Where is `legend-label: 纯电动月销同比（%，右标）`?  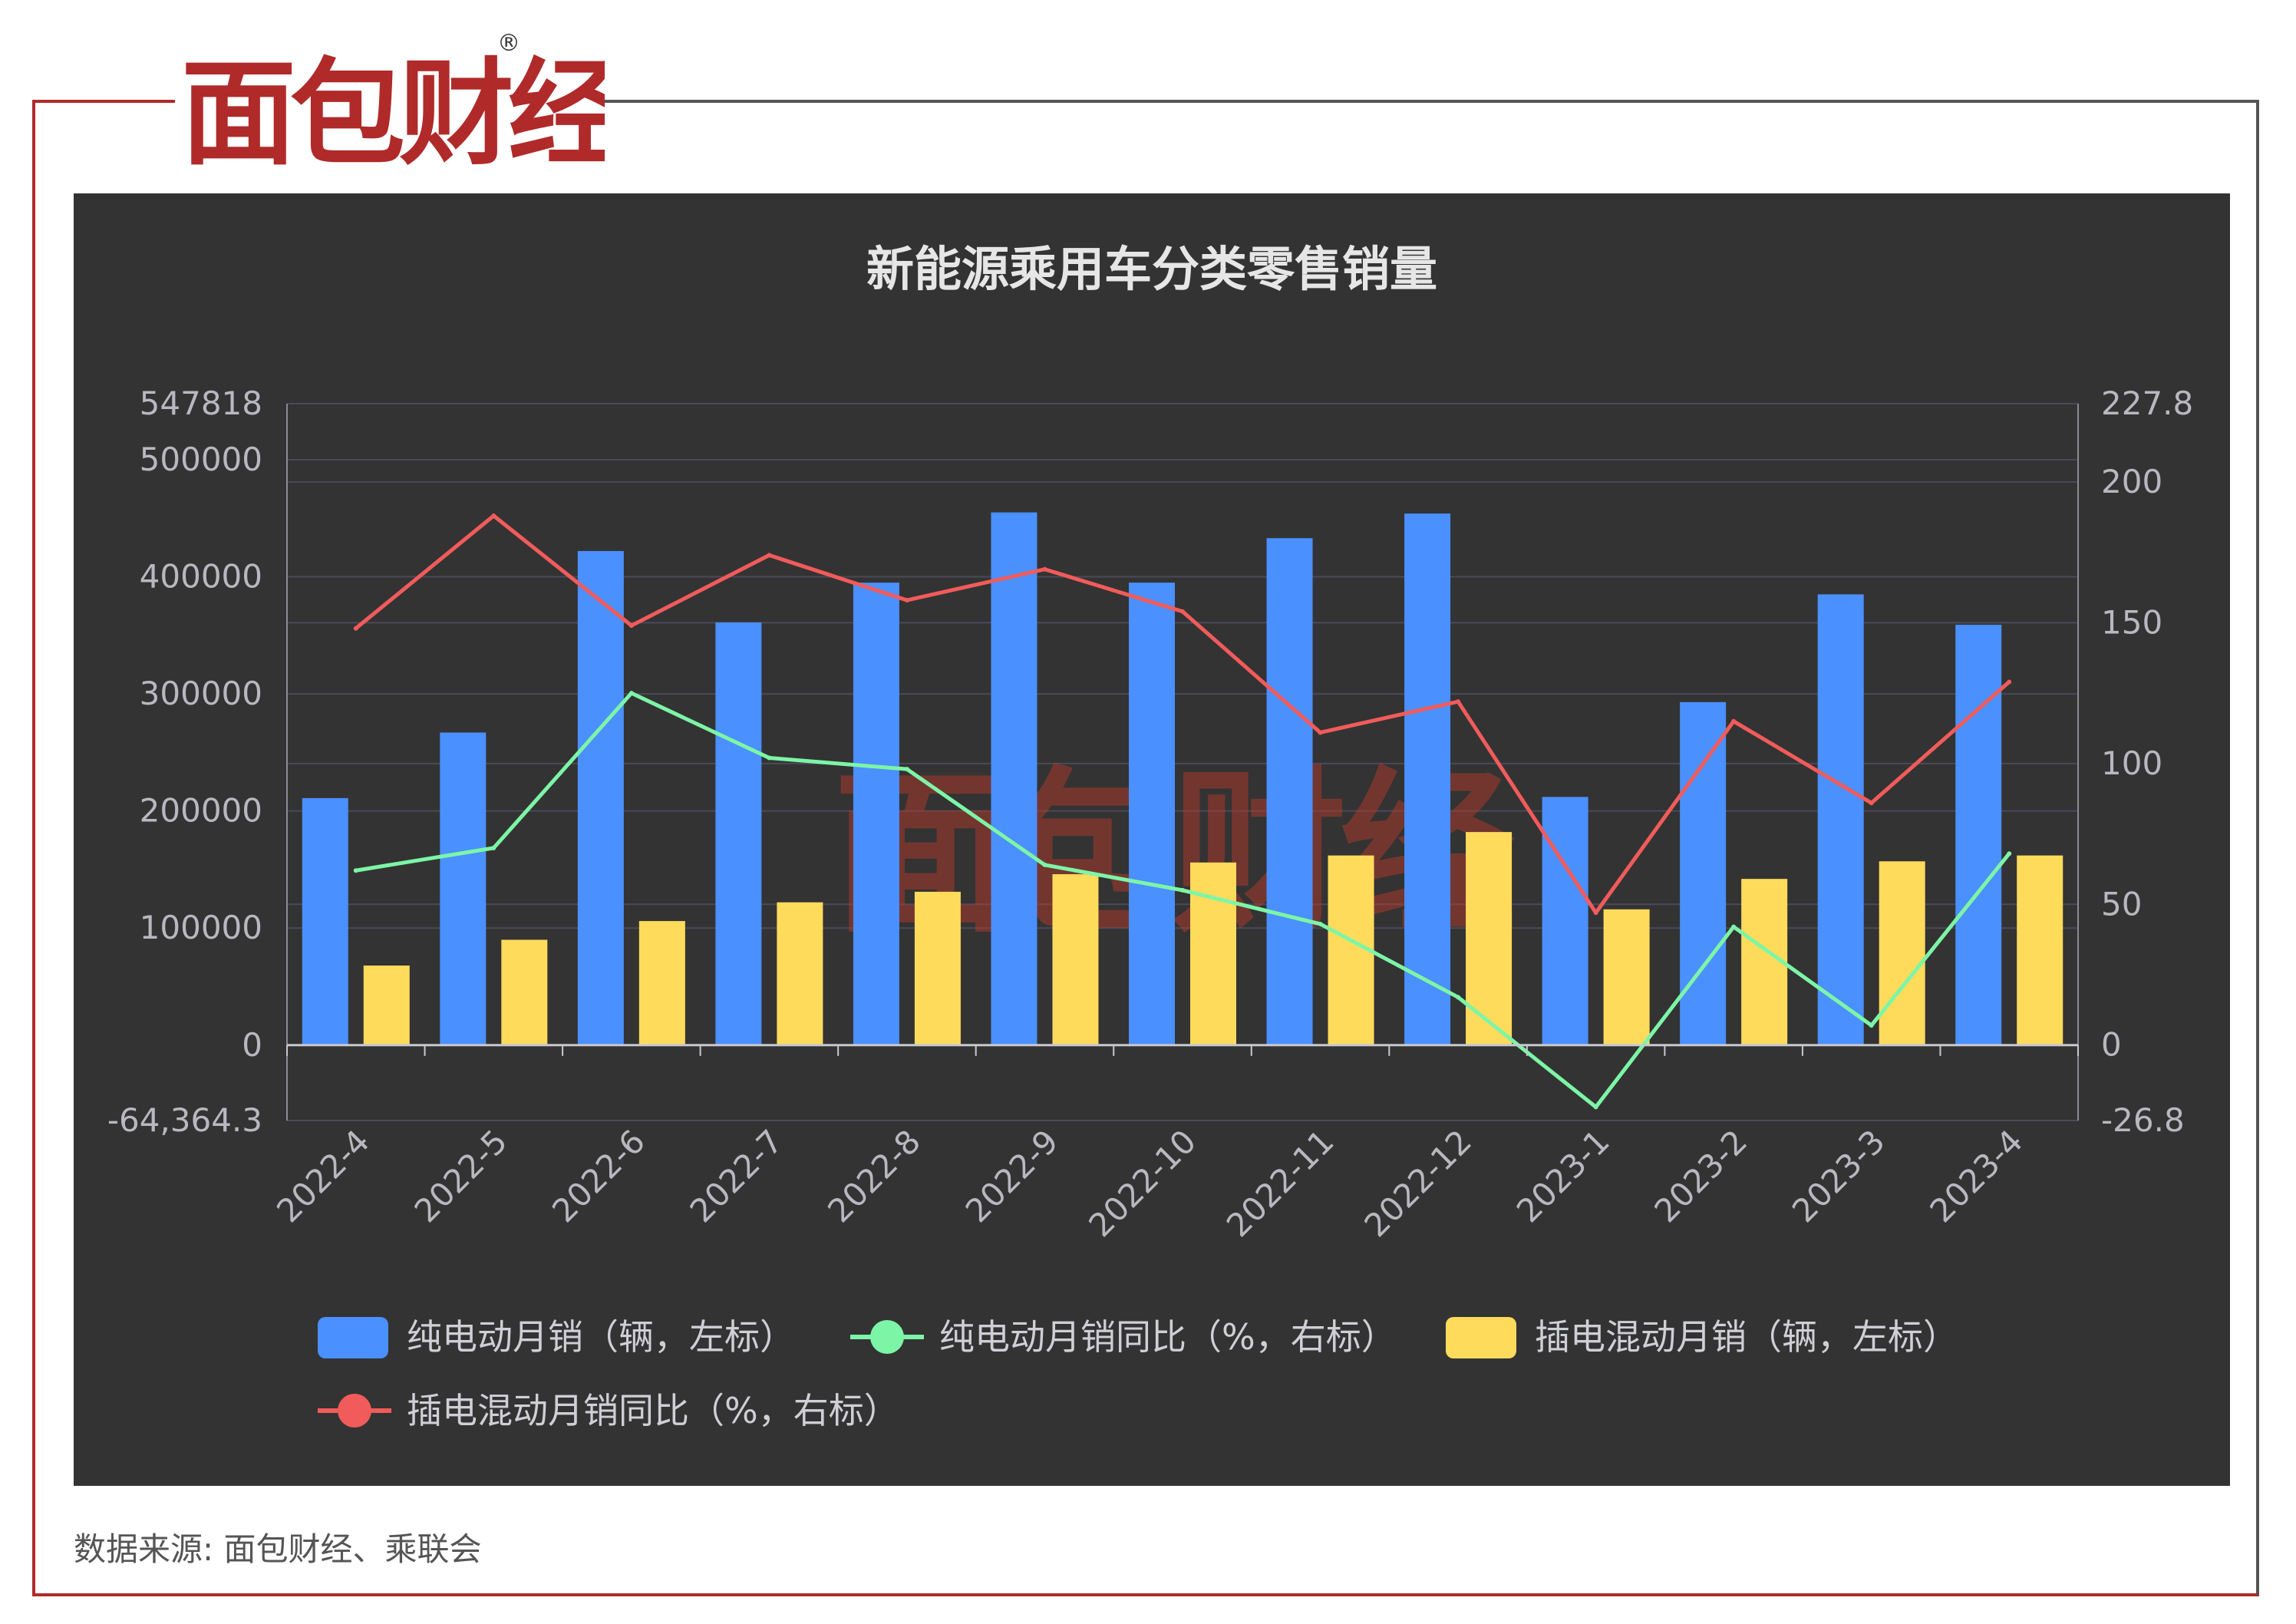
legend-label: 纯电动月销同比（%，右标） is located at coordinates (1168, 1337).